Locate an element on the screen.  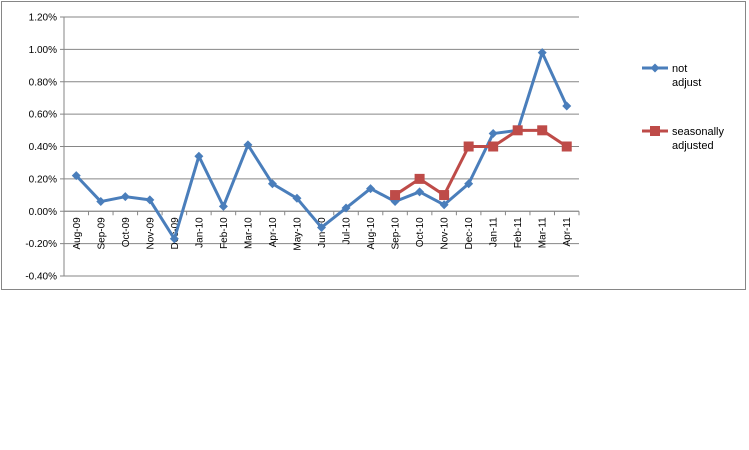
y-tick-label: 0.40% is located at coordinates (43, 147).